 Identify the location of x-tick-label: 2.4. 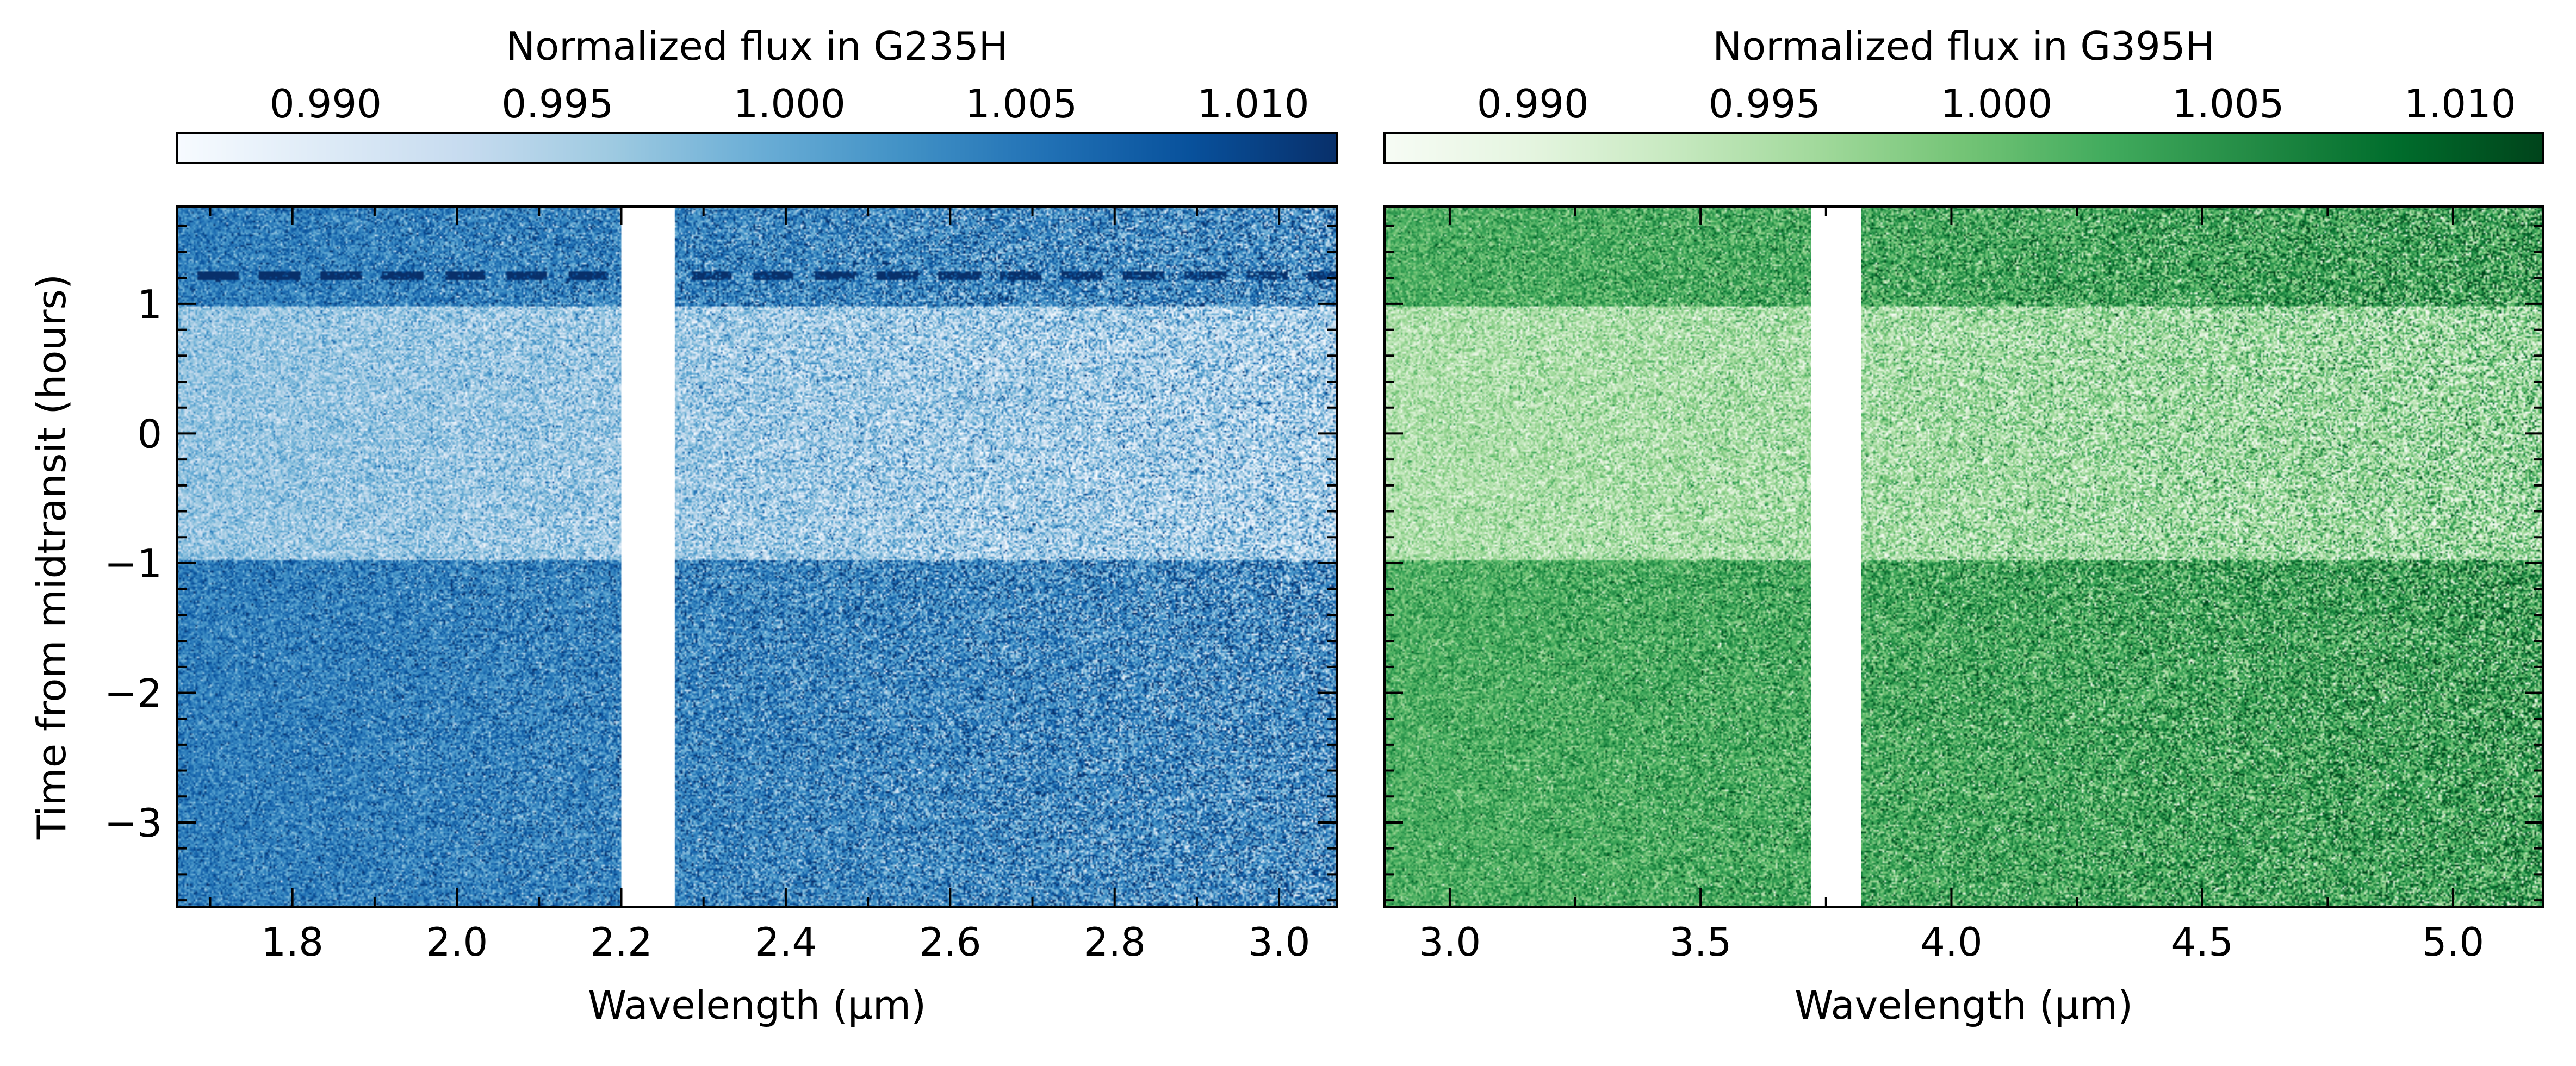
(786, 942).